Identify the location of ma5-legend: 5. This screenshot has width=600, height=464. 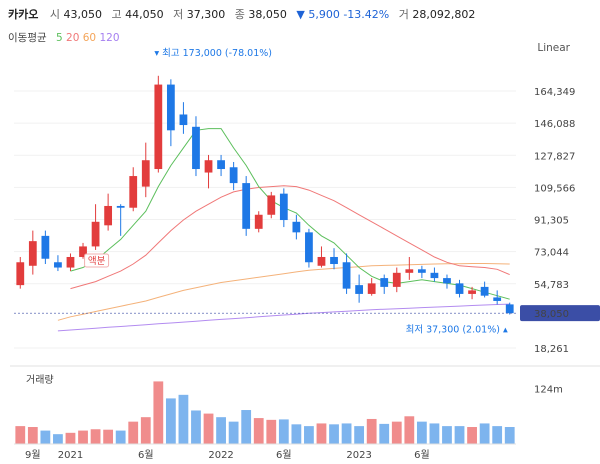
(59, 38).